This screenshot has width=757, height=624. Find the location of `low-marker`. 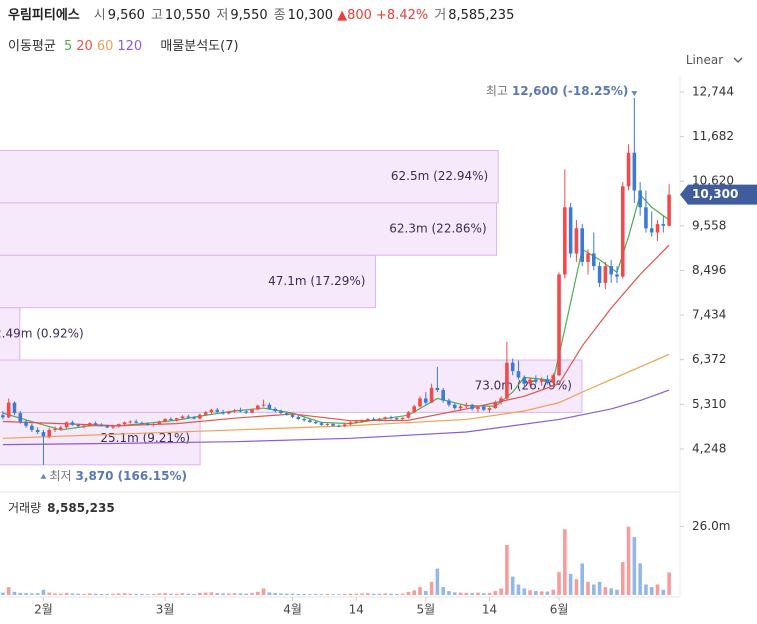

low-marker is located at coordinates (43, 476).